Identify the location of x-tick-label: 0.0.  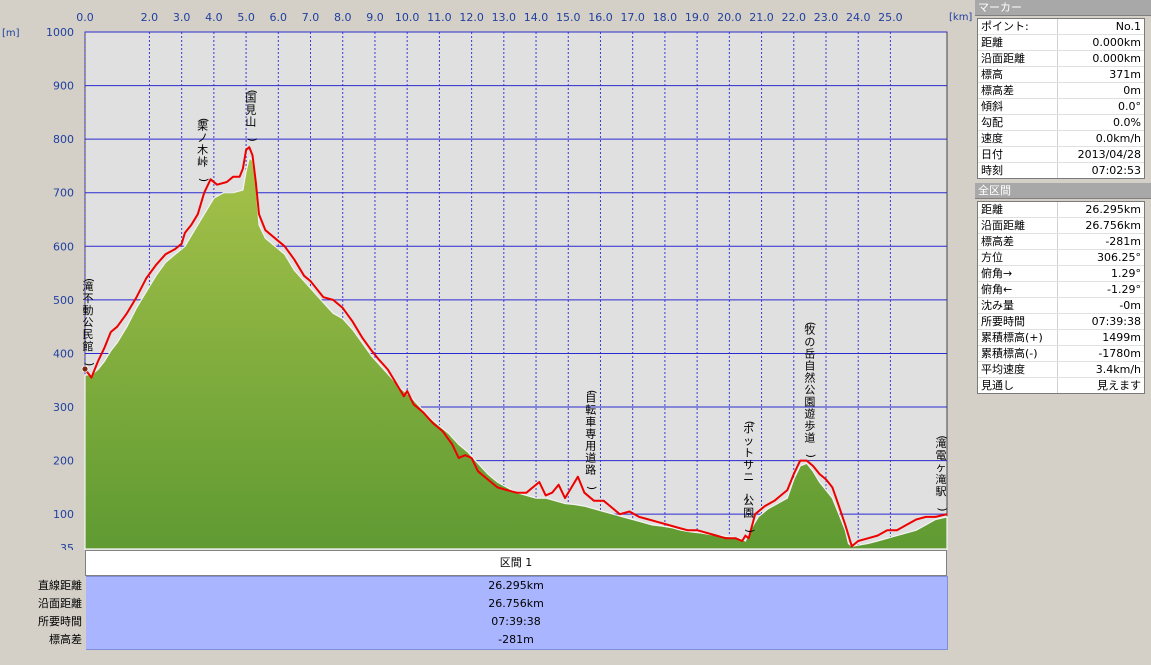
(85, 17).